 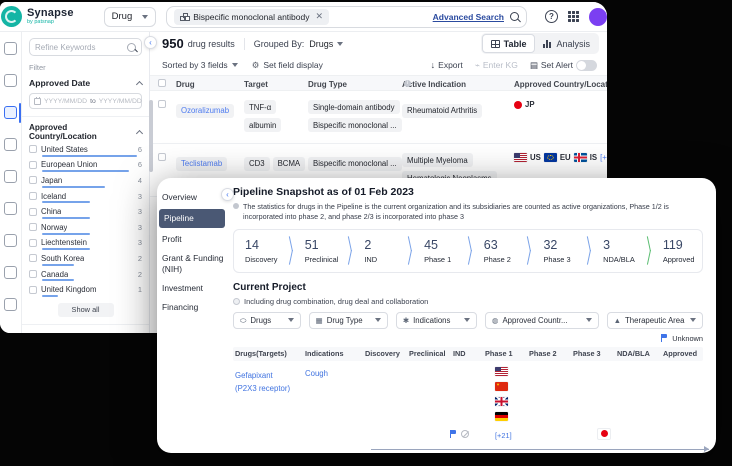 What do you see at coordinates (260, 107) in the screenshot?
I see `target-chip: TNF-α` at bounding box center [260, 107].